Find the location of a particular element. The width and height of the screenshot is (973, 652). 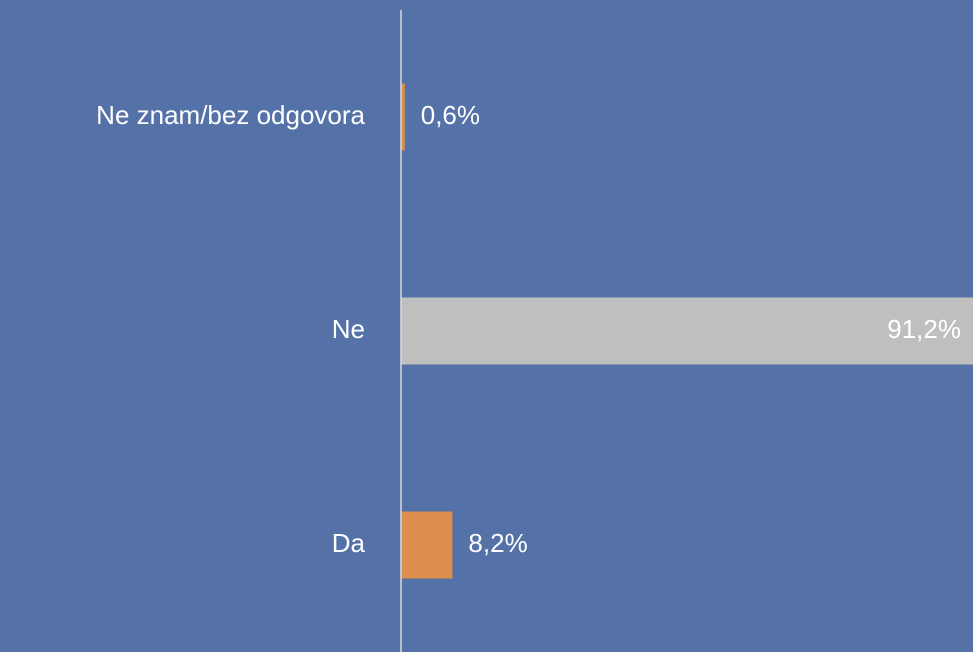

data-label: 91,2% is located at coordinates (924, 329).